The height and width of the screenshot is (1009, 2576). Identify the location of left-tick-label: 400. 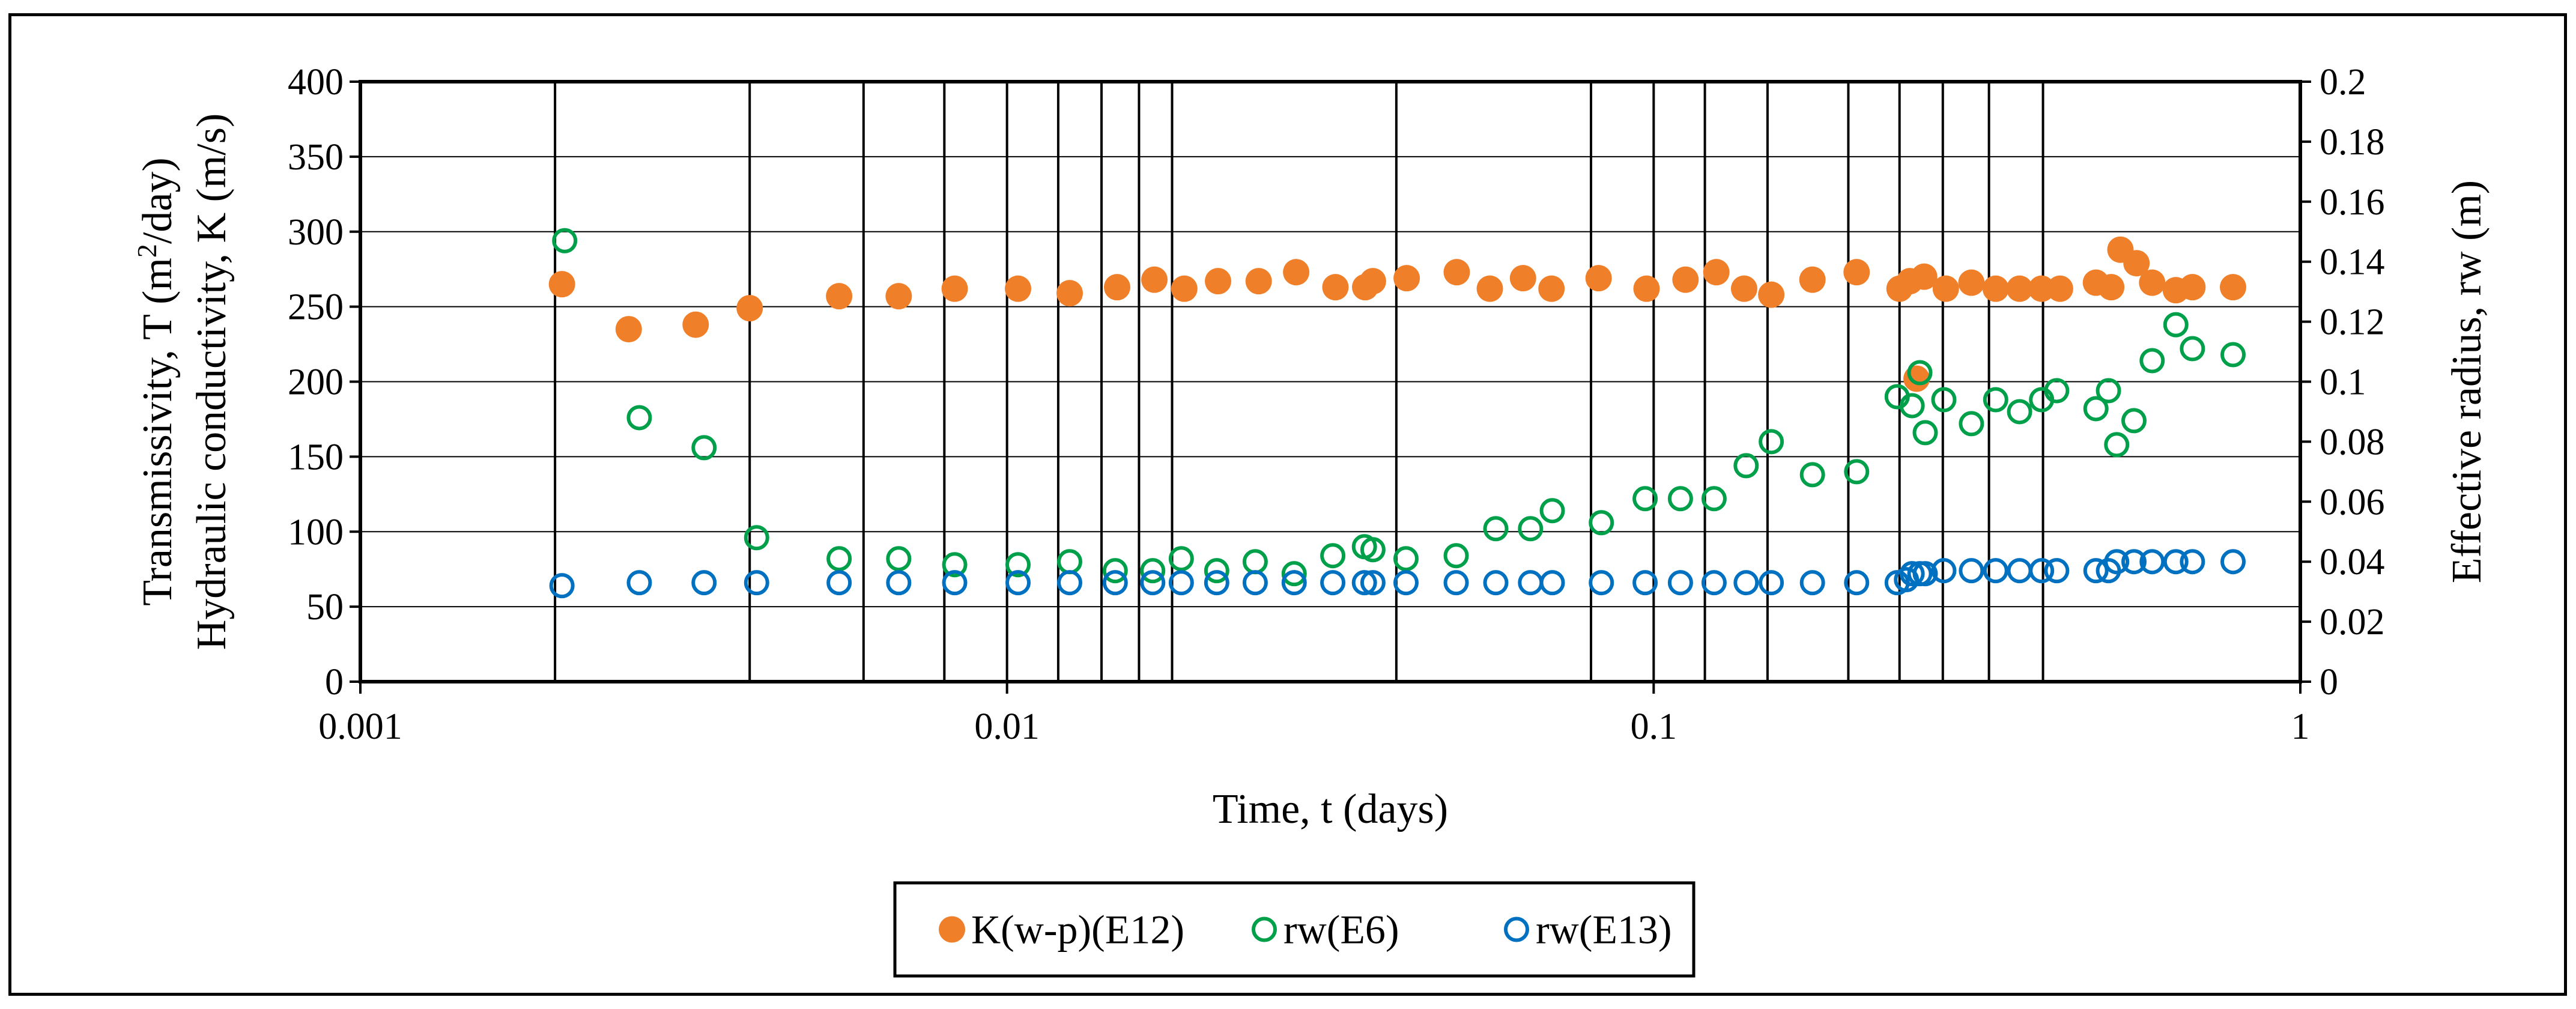
(316, 82).